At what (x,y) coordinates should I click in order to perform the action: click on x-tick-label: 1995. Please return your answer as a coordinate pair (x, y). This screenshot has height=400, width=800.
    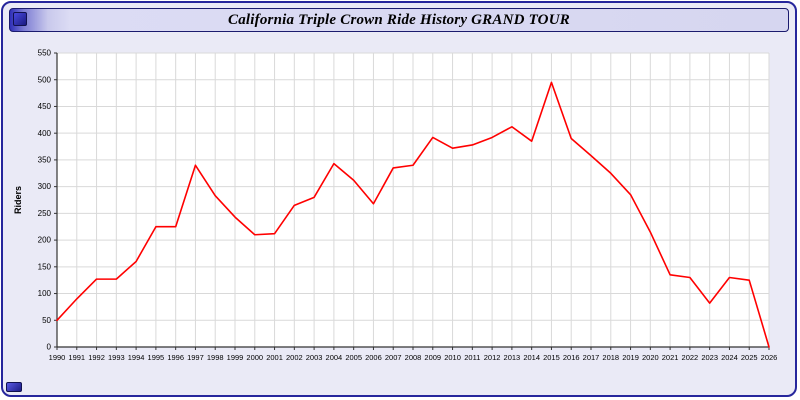
    Looking at the image, I should click on (156, 357).